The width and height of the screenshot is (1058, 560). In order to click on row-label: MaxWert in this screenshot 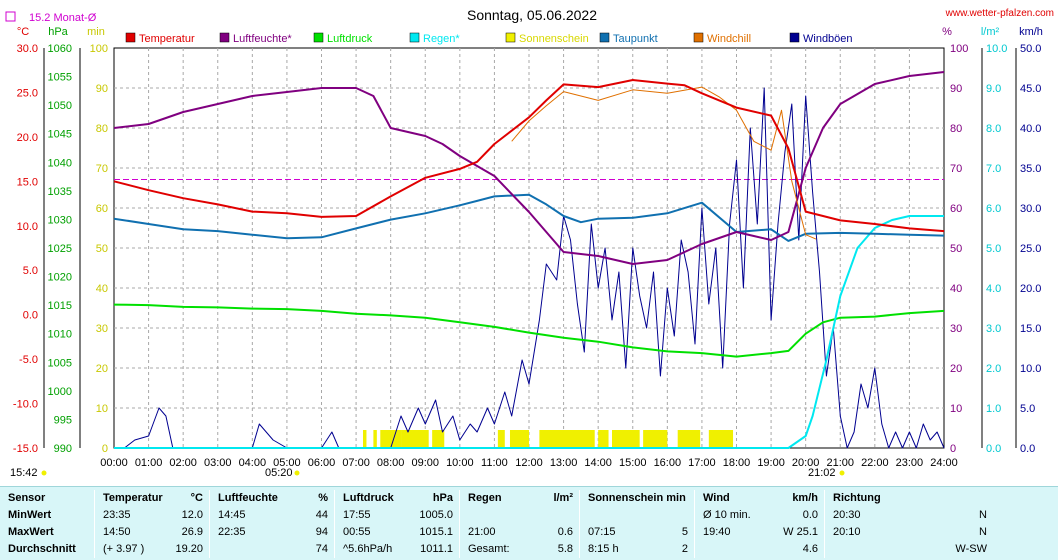, I will do `click(31, 531)`.